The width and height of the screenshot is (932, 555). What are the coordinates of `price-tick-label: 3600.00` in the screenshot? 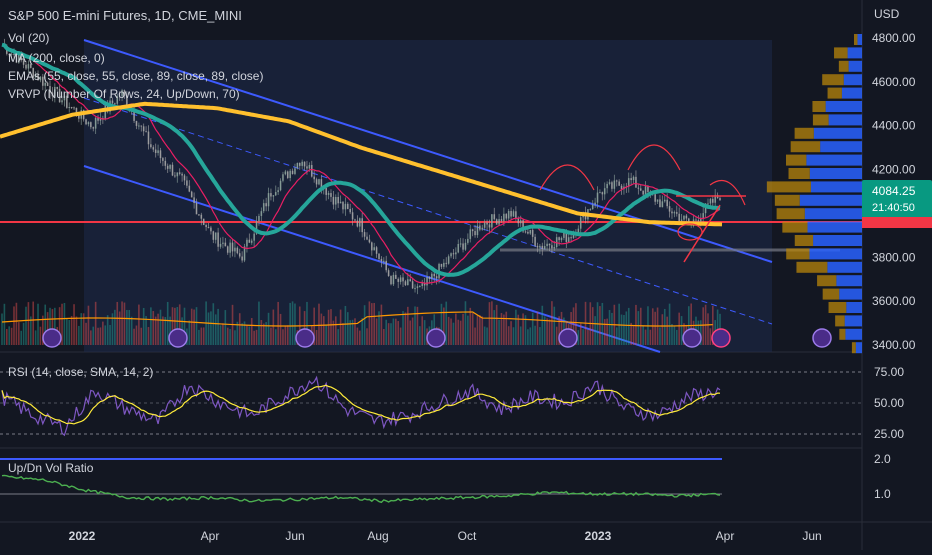 It's located at (894, 301).